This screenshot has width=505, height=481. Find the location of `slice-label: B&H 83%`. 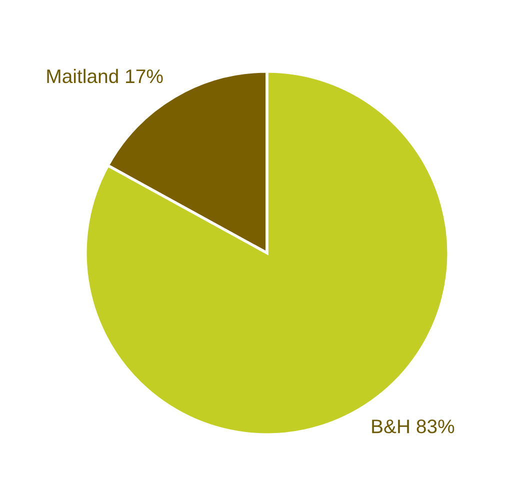

slice-label: B&H 83% is located at coordinates (413, 427).